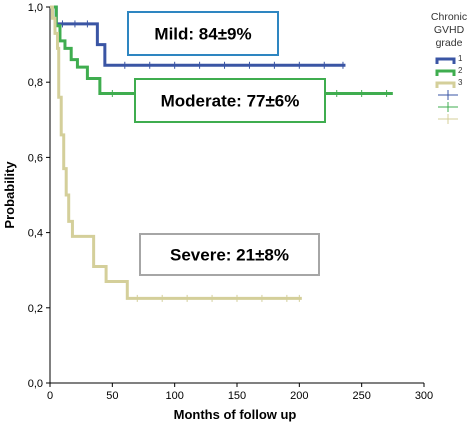 This screenshot has width=474, height=427. I want to click on legend-title-line: GVHD, so click(449, 30).